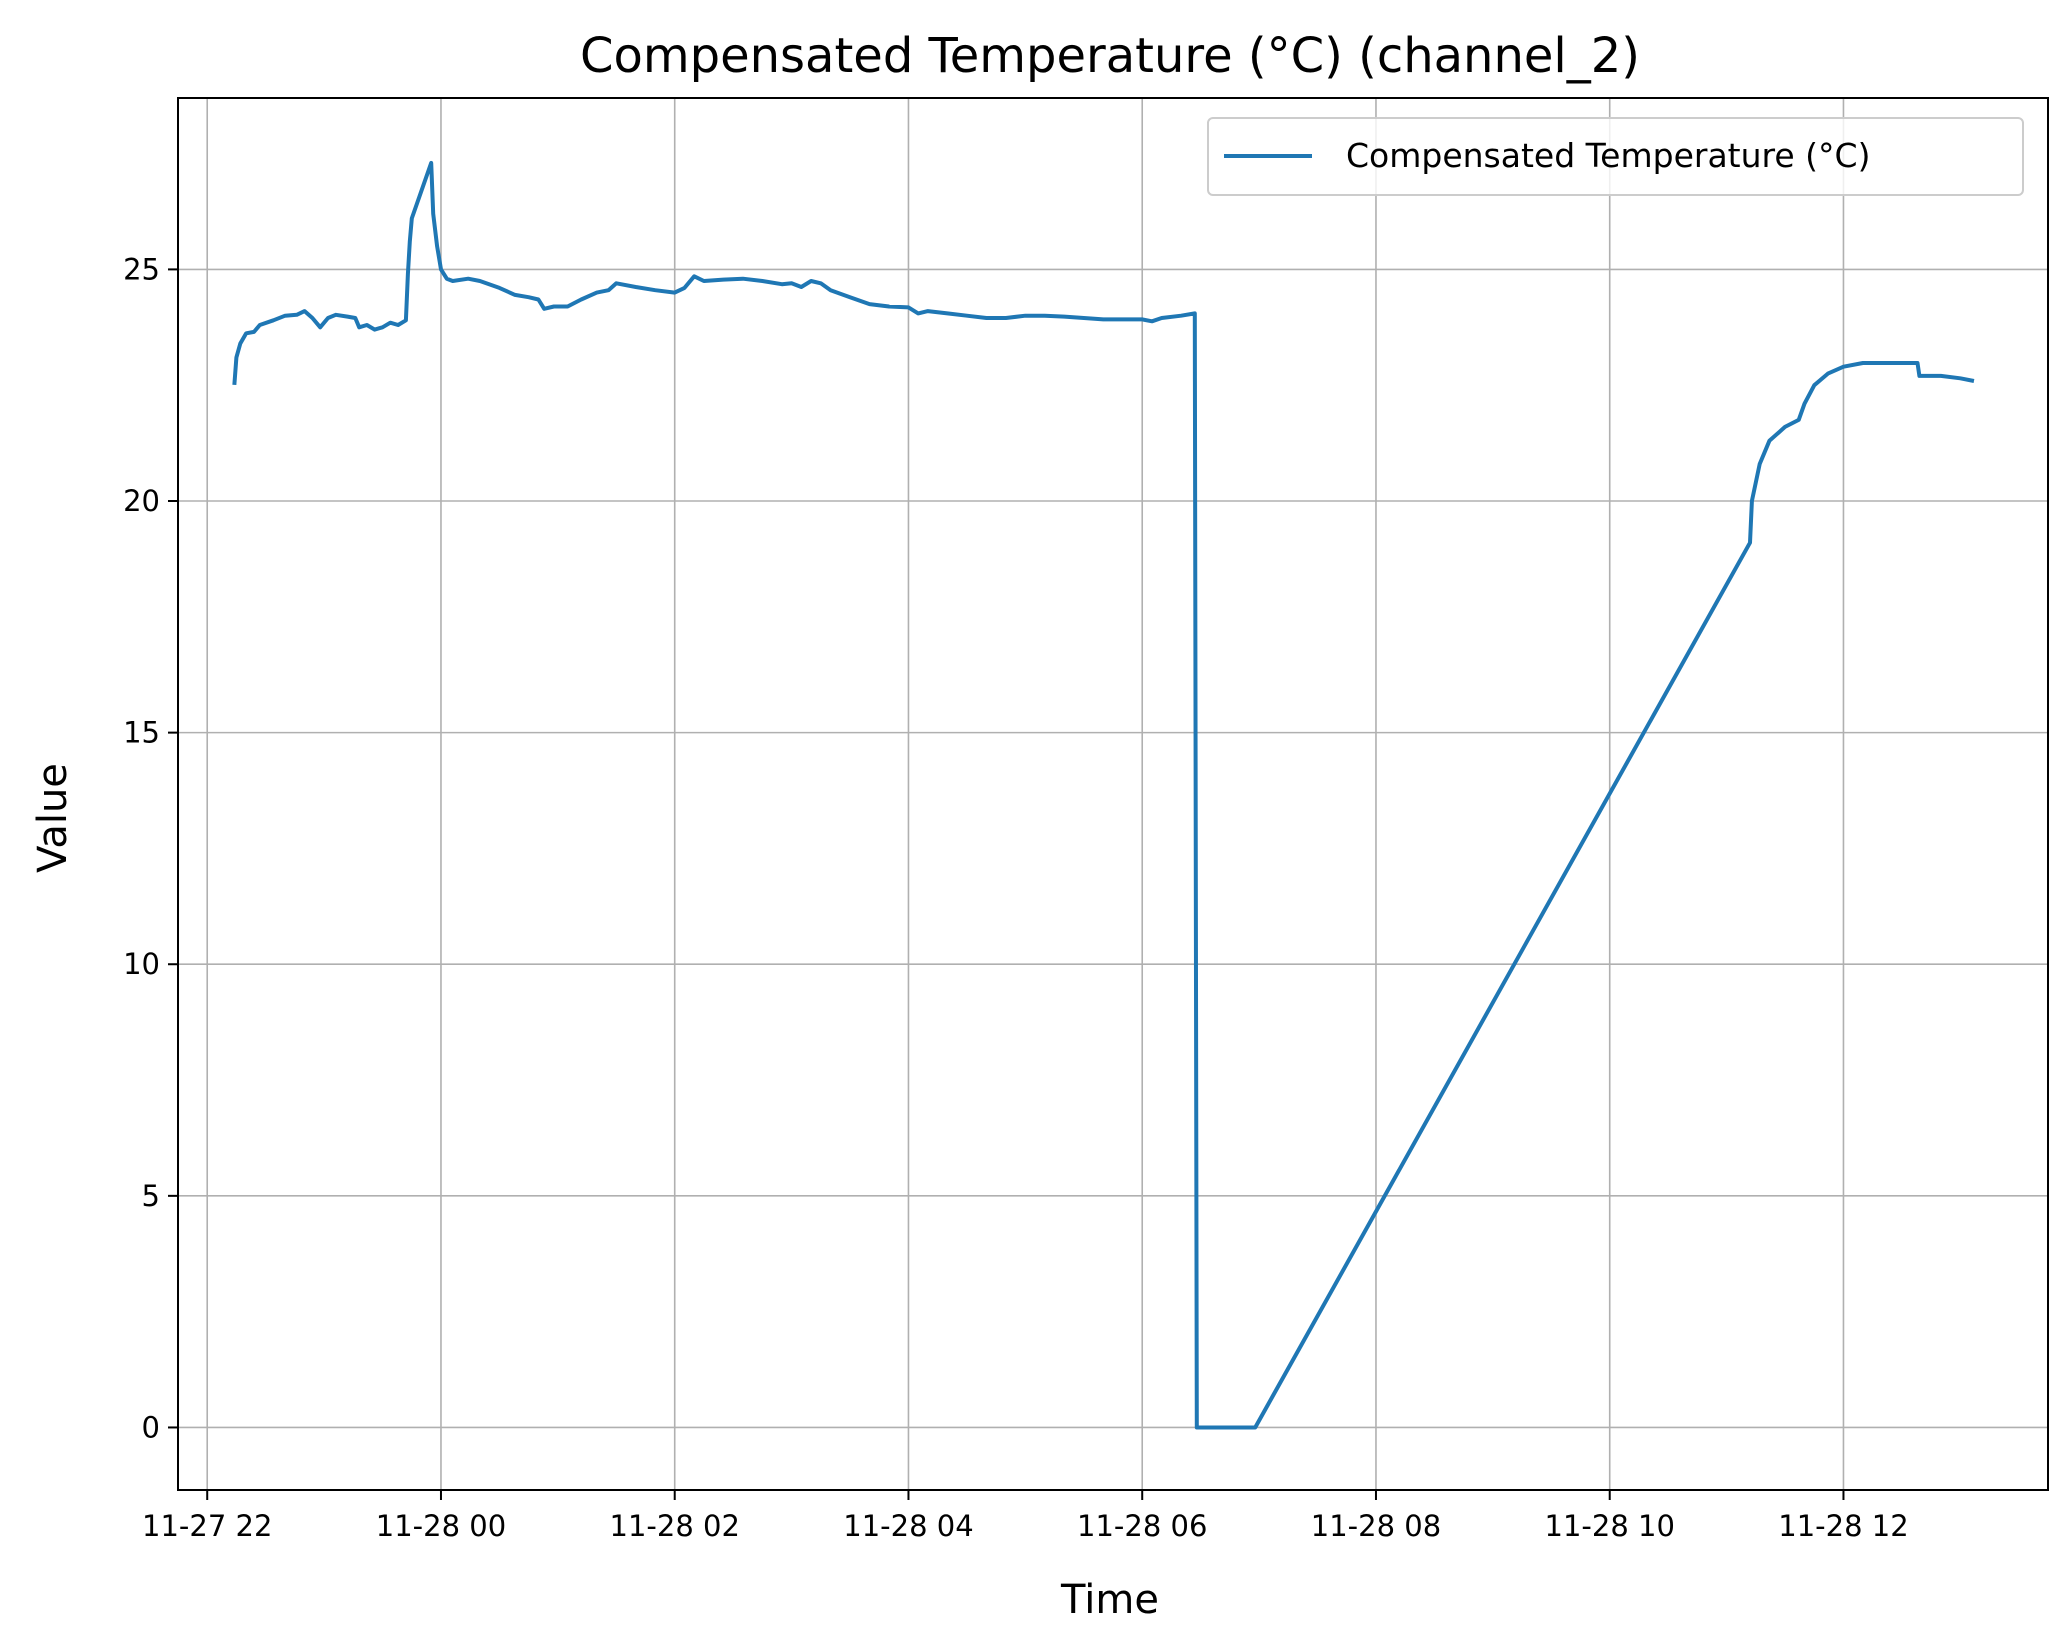  What do you see at coordinates (141, 501) in the screenshot?
I see `y-tick-label: 20` at bounding box center [141, 501].